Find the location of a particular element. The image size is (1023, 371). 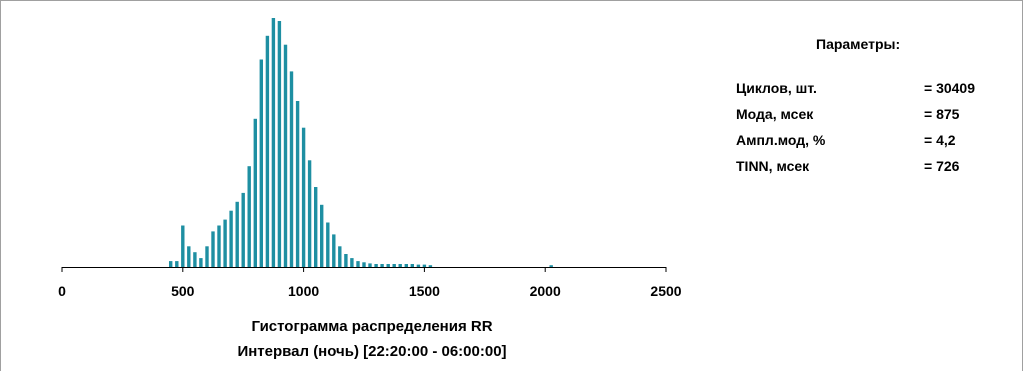

parameter-label: TINN, мсек is located at coordinates (773, 166).